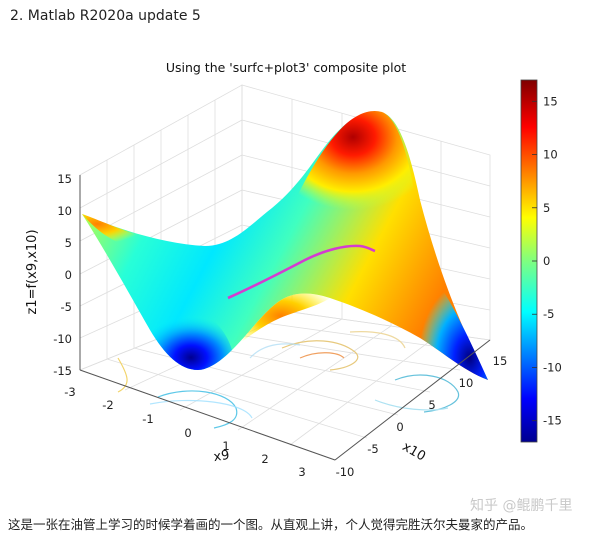  I want to click on colorbar-tick-label: -15, so click(552, 421).